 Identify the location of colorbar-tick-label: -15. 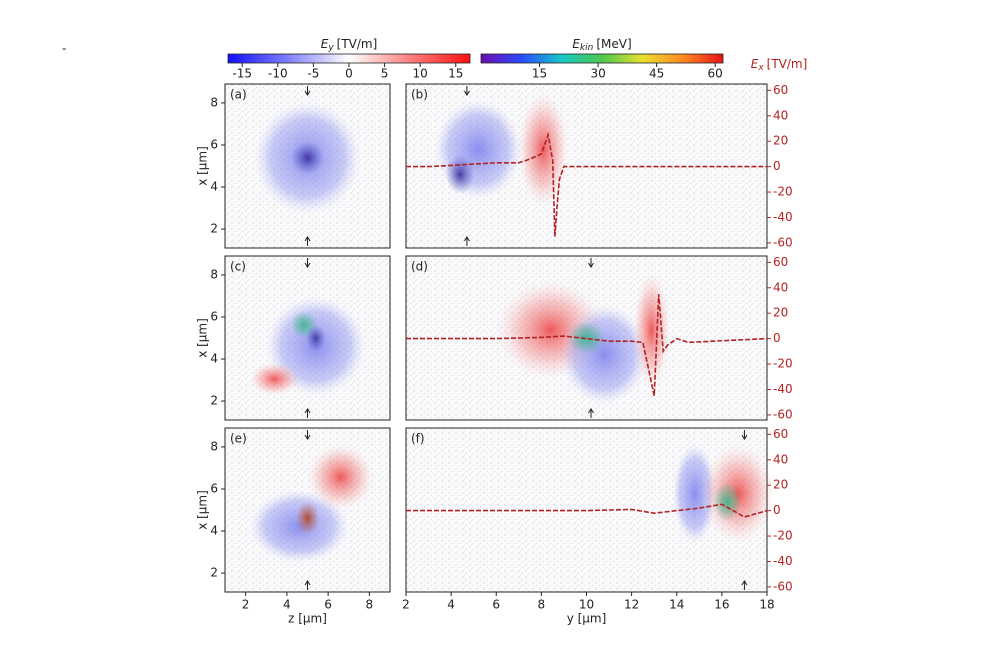
(242, 74).